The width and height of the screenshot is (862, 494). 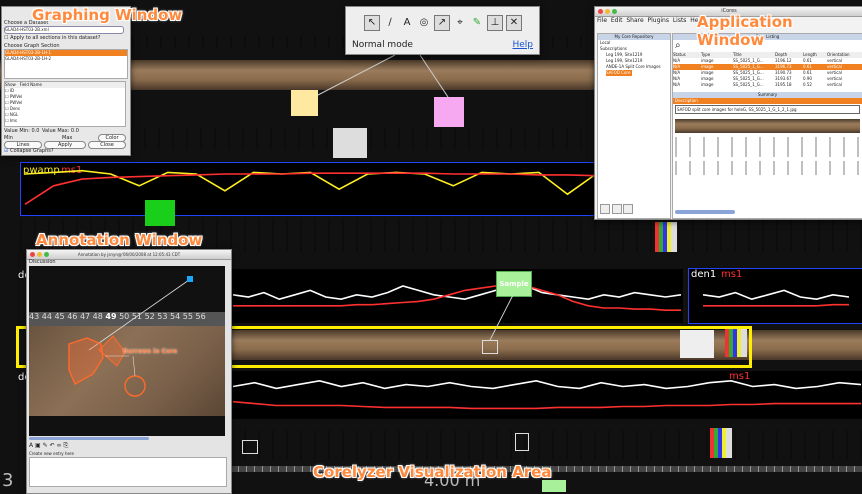 What do you see at coordinates (495, 23) in the screenshot?
I see `split-tool-icon: ⊥` at bounding box center [495, 23].